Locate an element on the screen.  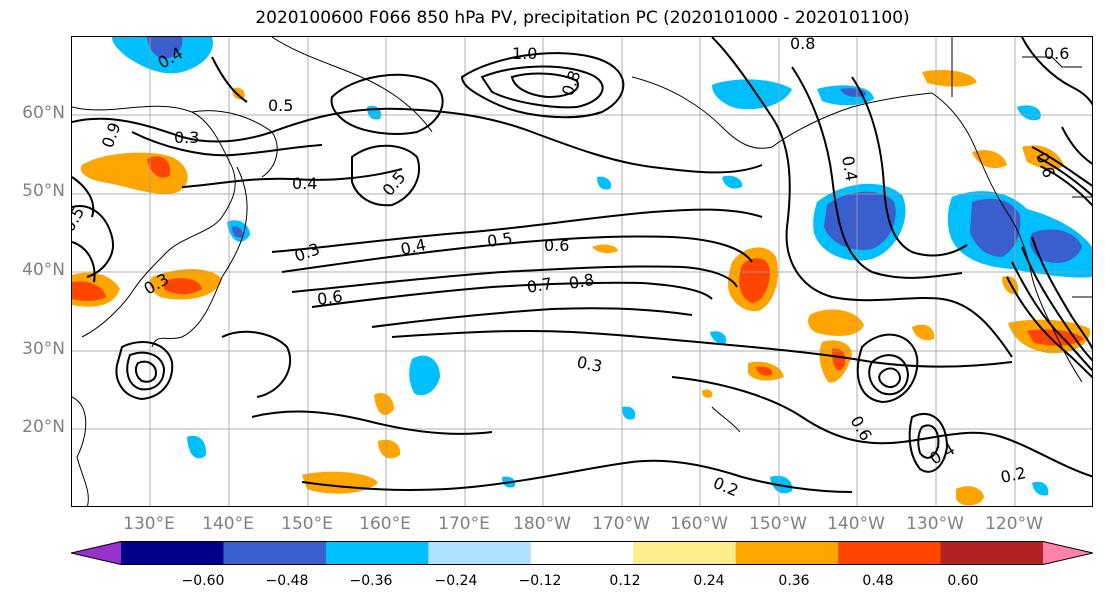
colorbar-tick-label: 0.36 is located at coordinates (794, 581).